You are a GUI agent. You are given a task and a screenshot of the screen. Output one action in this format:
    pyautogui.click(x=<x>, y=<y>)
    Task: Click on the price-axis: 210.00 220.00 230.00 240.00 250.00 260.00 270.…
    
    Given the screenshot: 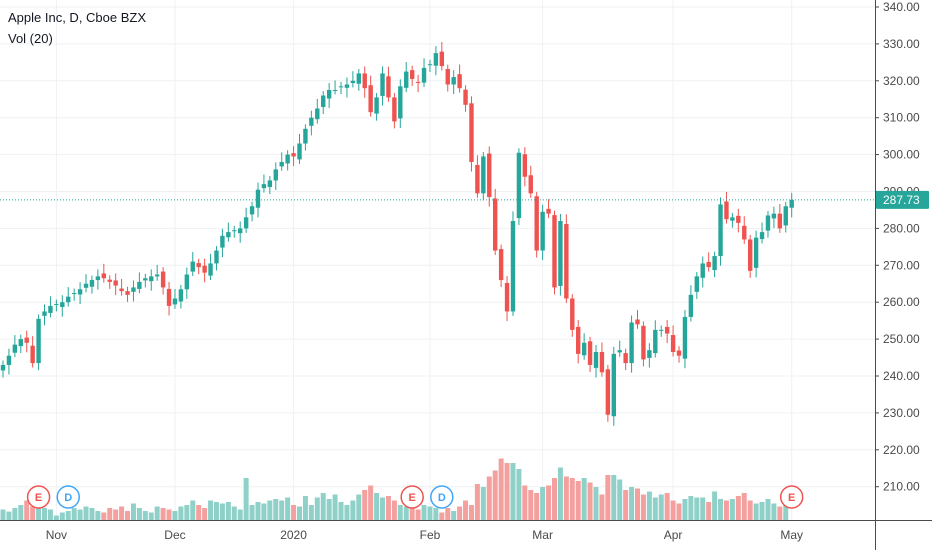 What is the action you would take?
    pyautogui.click(x=897, y=247)
    